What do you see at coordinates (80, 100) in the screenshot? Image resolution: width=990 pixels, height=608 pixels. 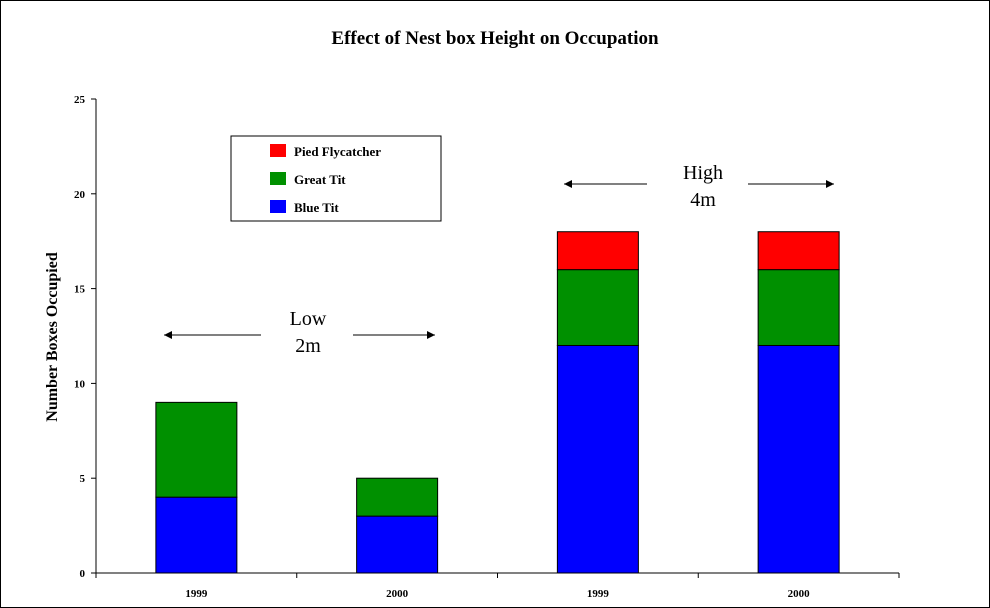 I see `y-tick-label-25: 25` at bounding box center [80, 100].